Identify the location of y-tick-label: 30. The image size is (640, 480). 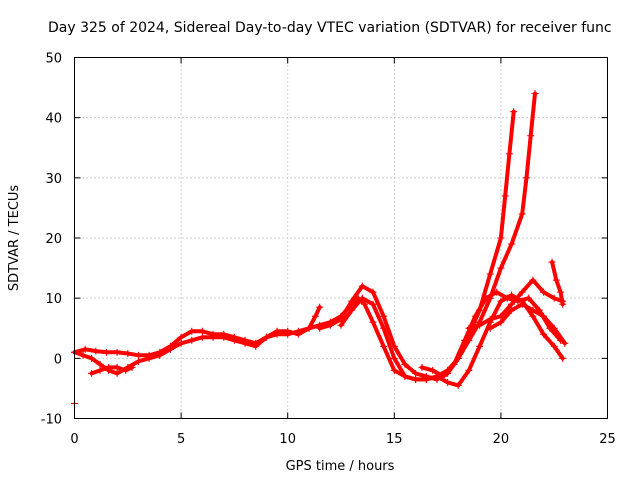
(53, 179).